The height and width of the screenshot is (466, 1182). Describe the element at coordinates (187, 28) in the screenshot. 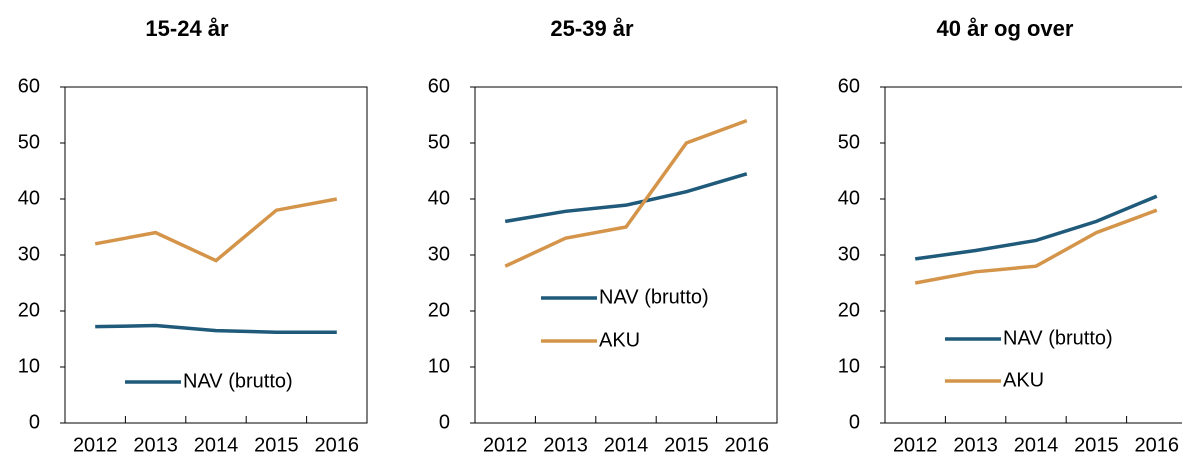

I see `chart-title: 15-24 år` at that location.